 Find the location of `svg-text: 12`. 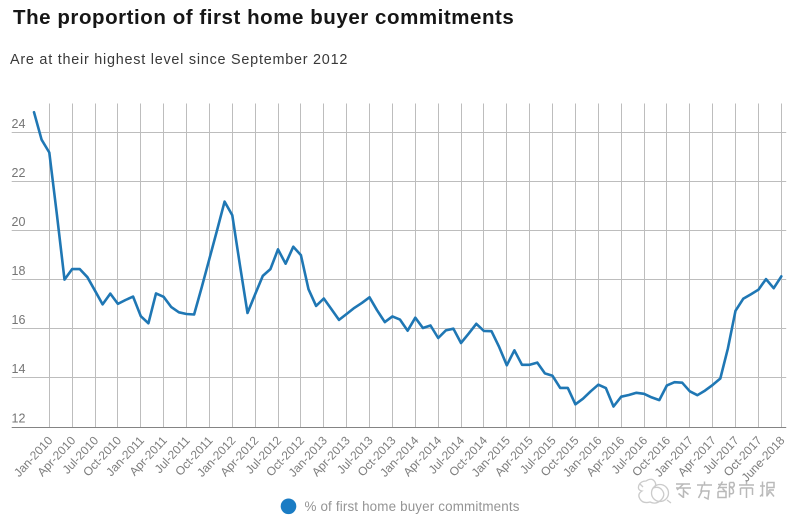

svg-text: 12 is located at coordinates (19, 419).